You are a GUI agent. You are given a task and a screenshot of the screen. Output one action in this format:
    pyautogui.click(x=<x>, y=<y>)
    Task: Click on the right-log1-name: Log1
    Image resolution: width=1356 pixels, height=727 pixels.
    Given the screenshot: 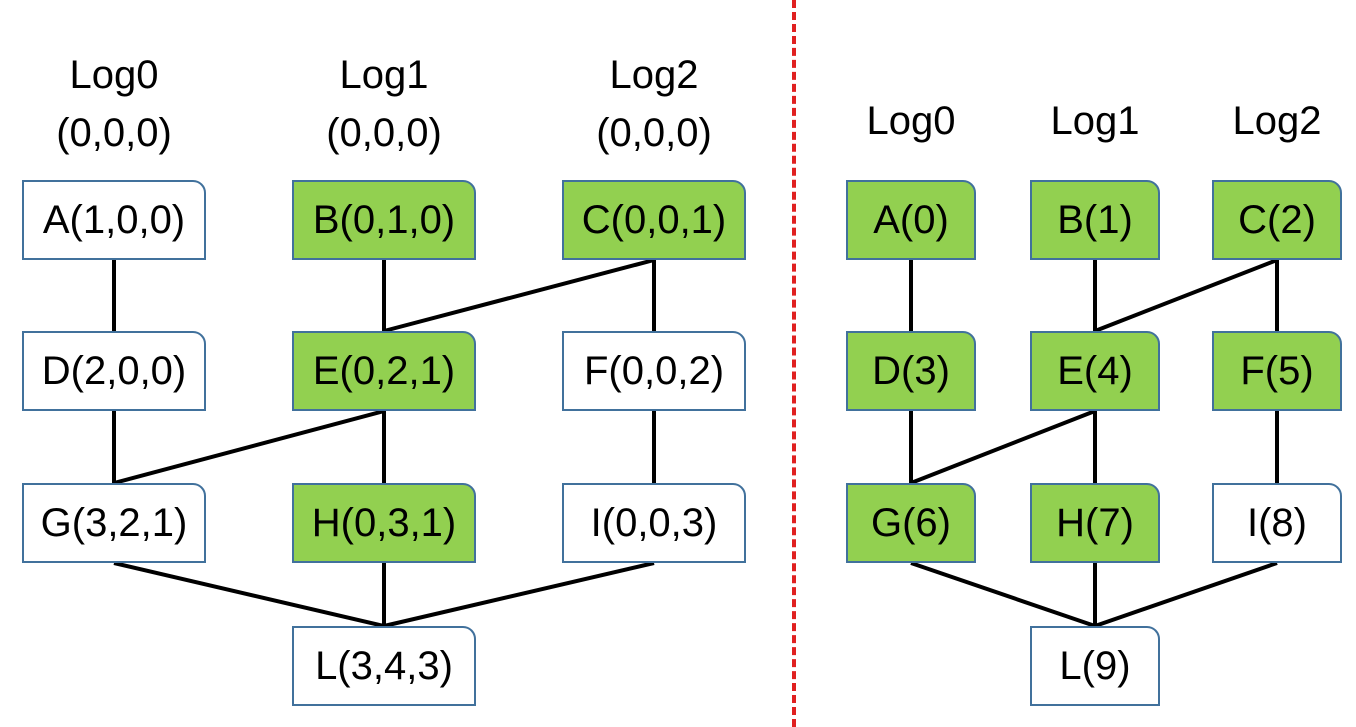 What is the action you would take?
    pyautogui.click(x=1095, y=121)
    